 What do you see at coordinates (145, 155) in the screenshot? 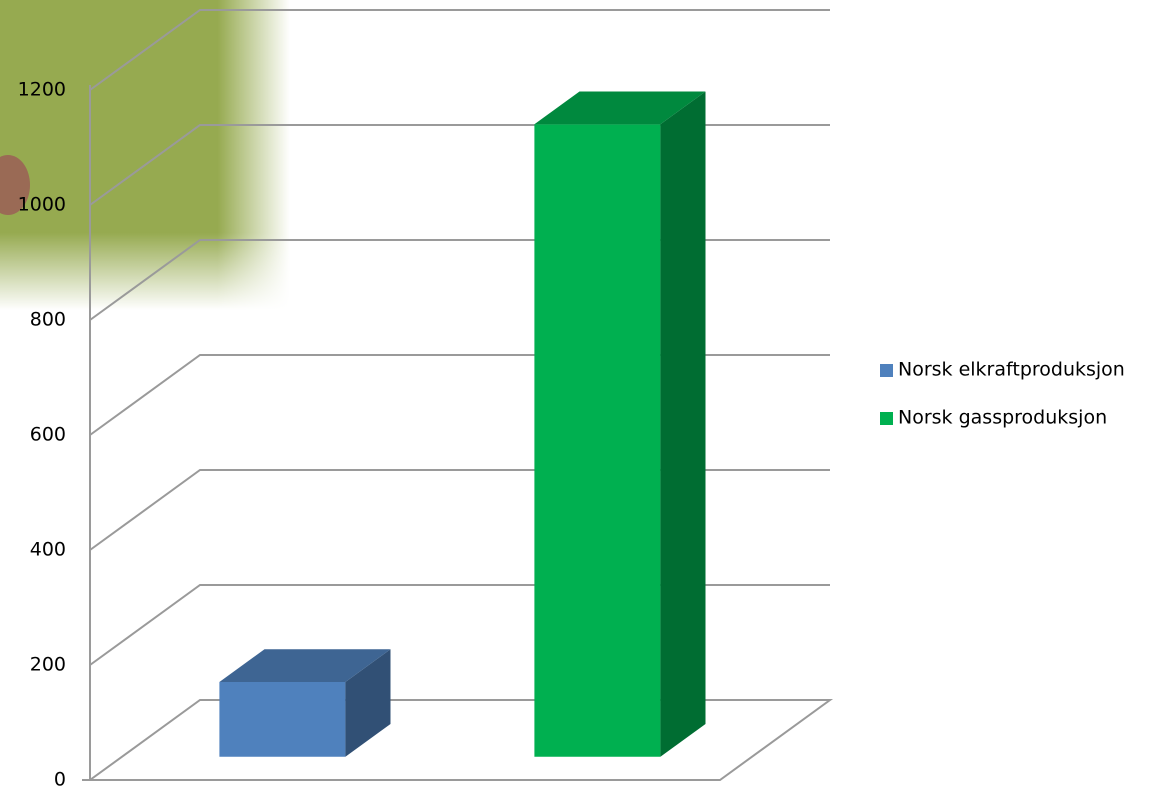
I see `background-photo` at bounding box center [145, 155].